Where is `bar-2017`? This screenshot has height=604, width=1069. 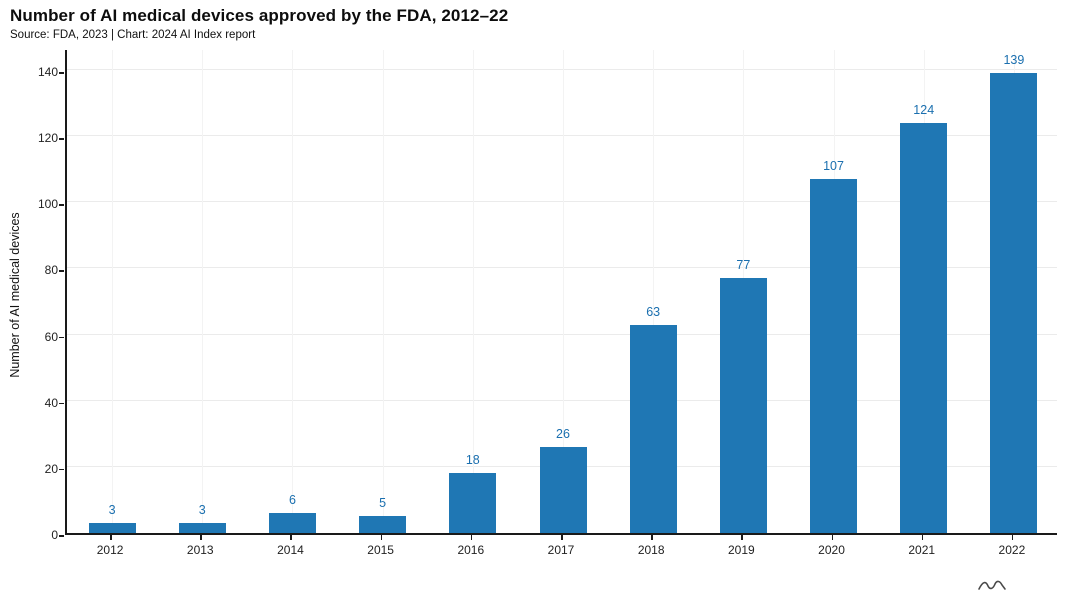 bar-2017 is located at coordinates (563, 490).